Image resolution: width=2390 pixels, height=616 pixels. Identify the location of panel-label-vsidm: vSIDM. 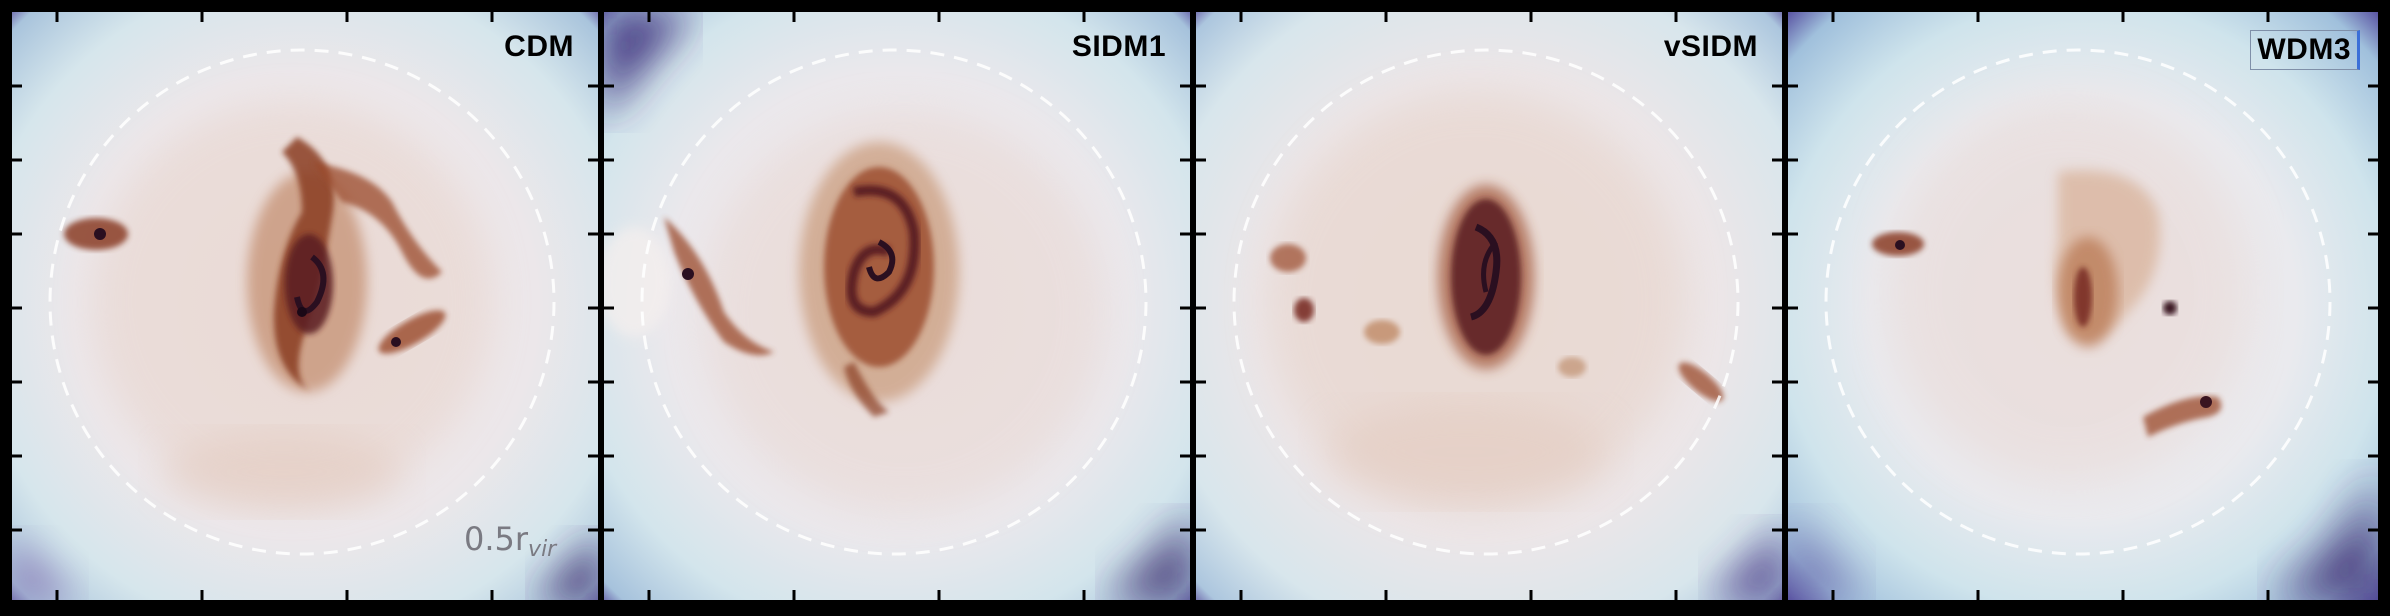
(1710, 46).